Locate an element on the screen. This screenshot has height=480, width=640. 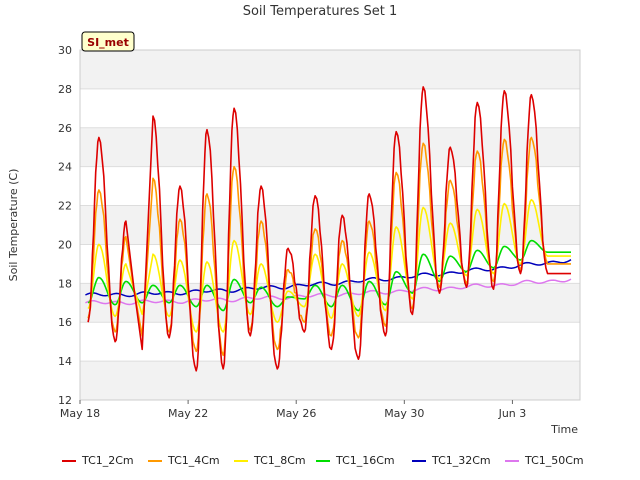
y-axis: 12 14 16 18 20 22 24 26 28 30 is located at coordinates (65, 225).